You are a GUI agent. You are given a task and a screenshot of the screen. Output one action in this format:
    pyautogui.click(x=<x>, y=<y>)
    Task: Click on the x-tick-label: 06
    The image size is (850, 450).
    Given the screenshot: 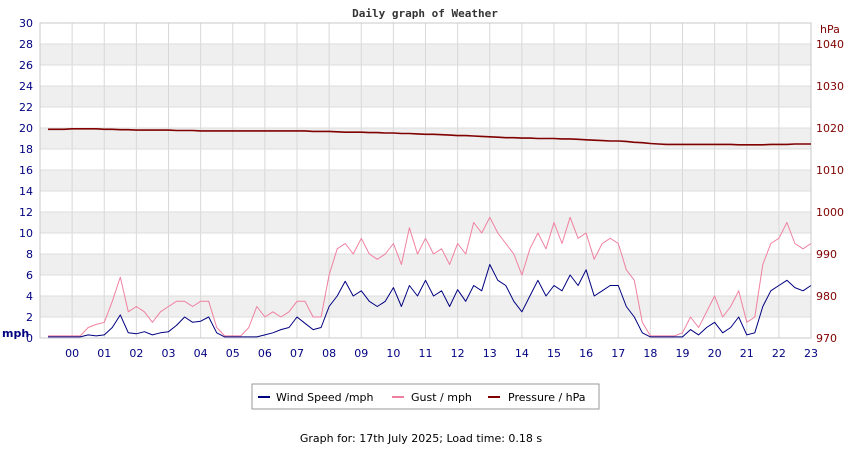 What is the action you would take?
    pyautogui.click(x=265, y=353)
    